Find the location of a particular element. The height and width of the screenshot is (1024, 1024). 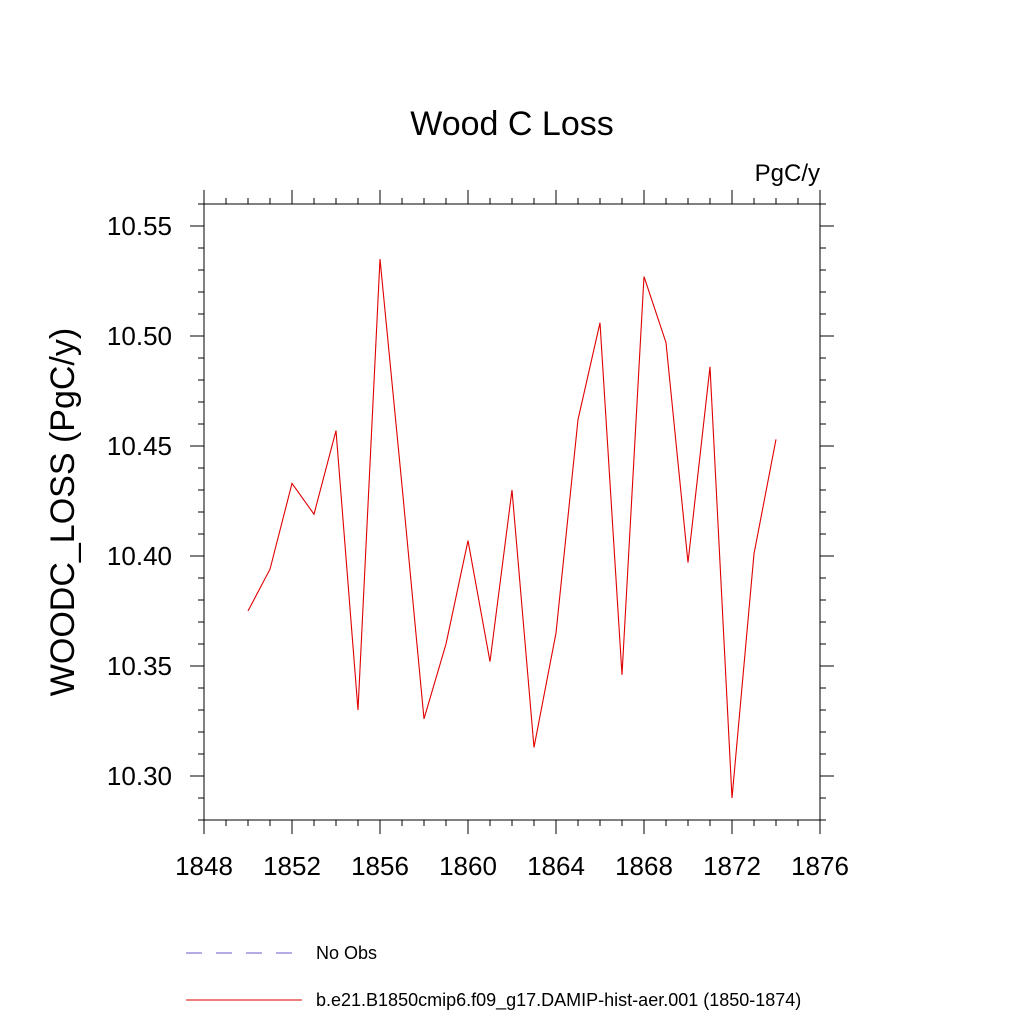

x-tick-label: 1852 is located at coordinates (292, 866).